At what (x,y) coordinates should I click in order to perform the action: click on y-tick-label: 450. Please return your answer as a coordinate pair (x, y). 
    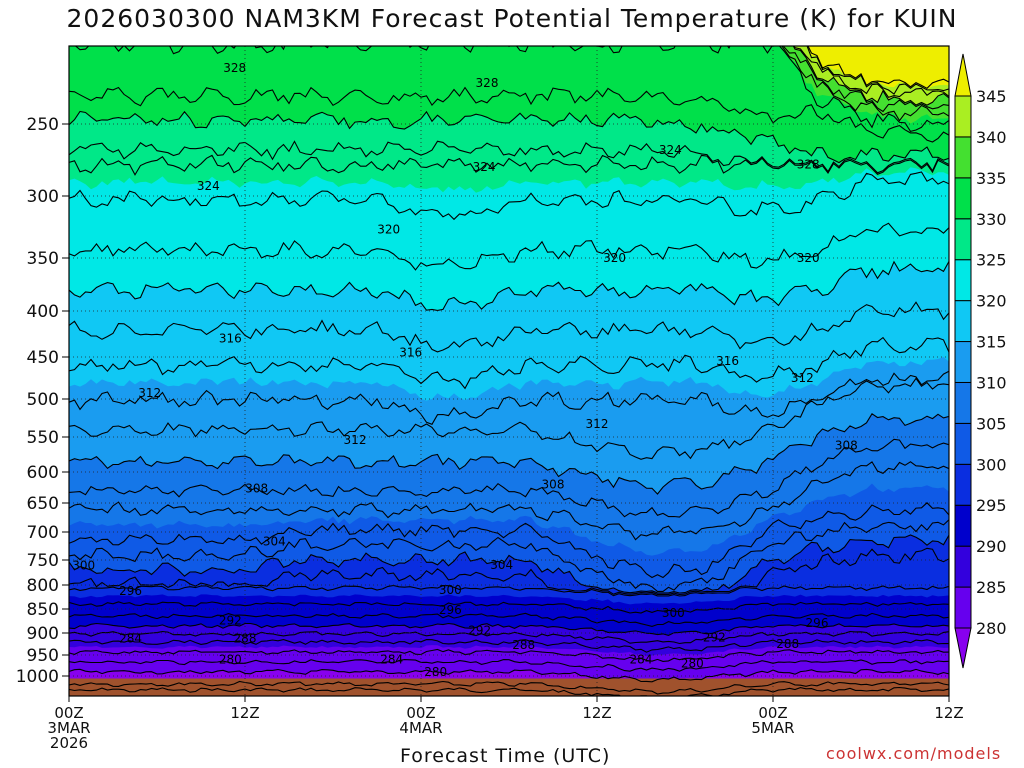
    Looking at the image, I should click on (43, 358).